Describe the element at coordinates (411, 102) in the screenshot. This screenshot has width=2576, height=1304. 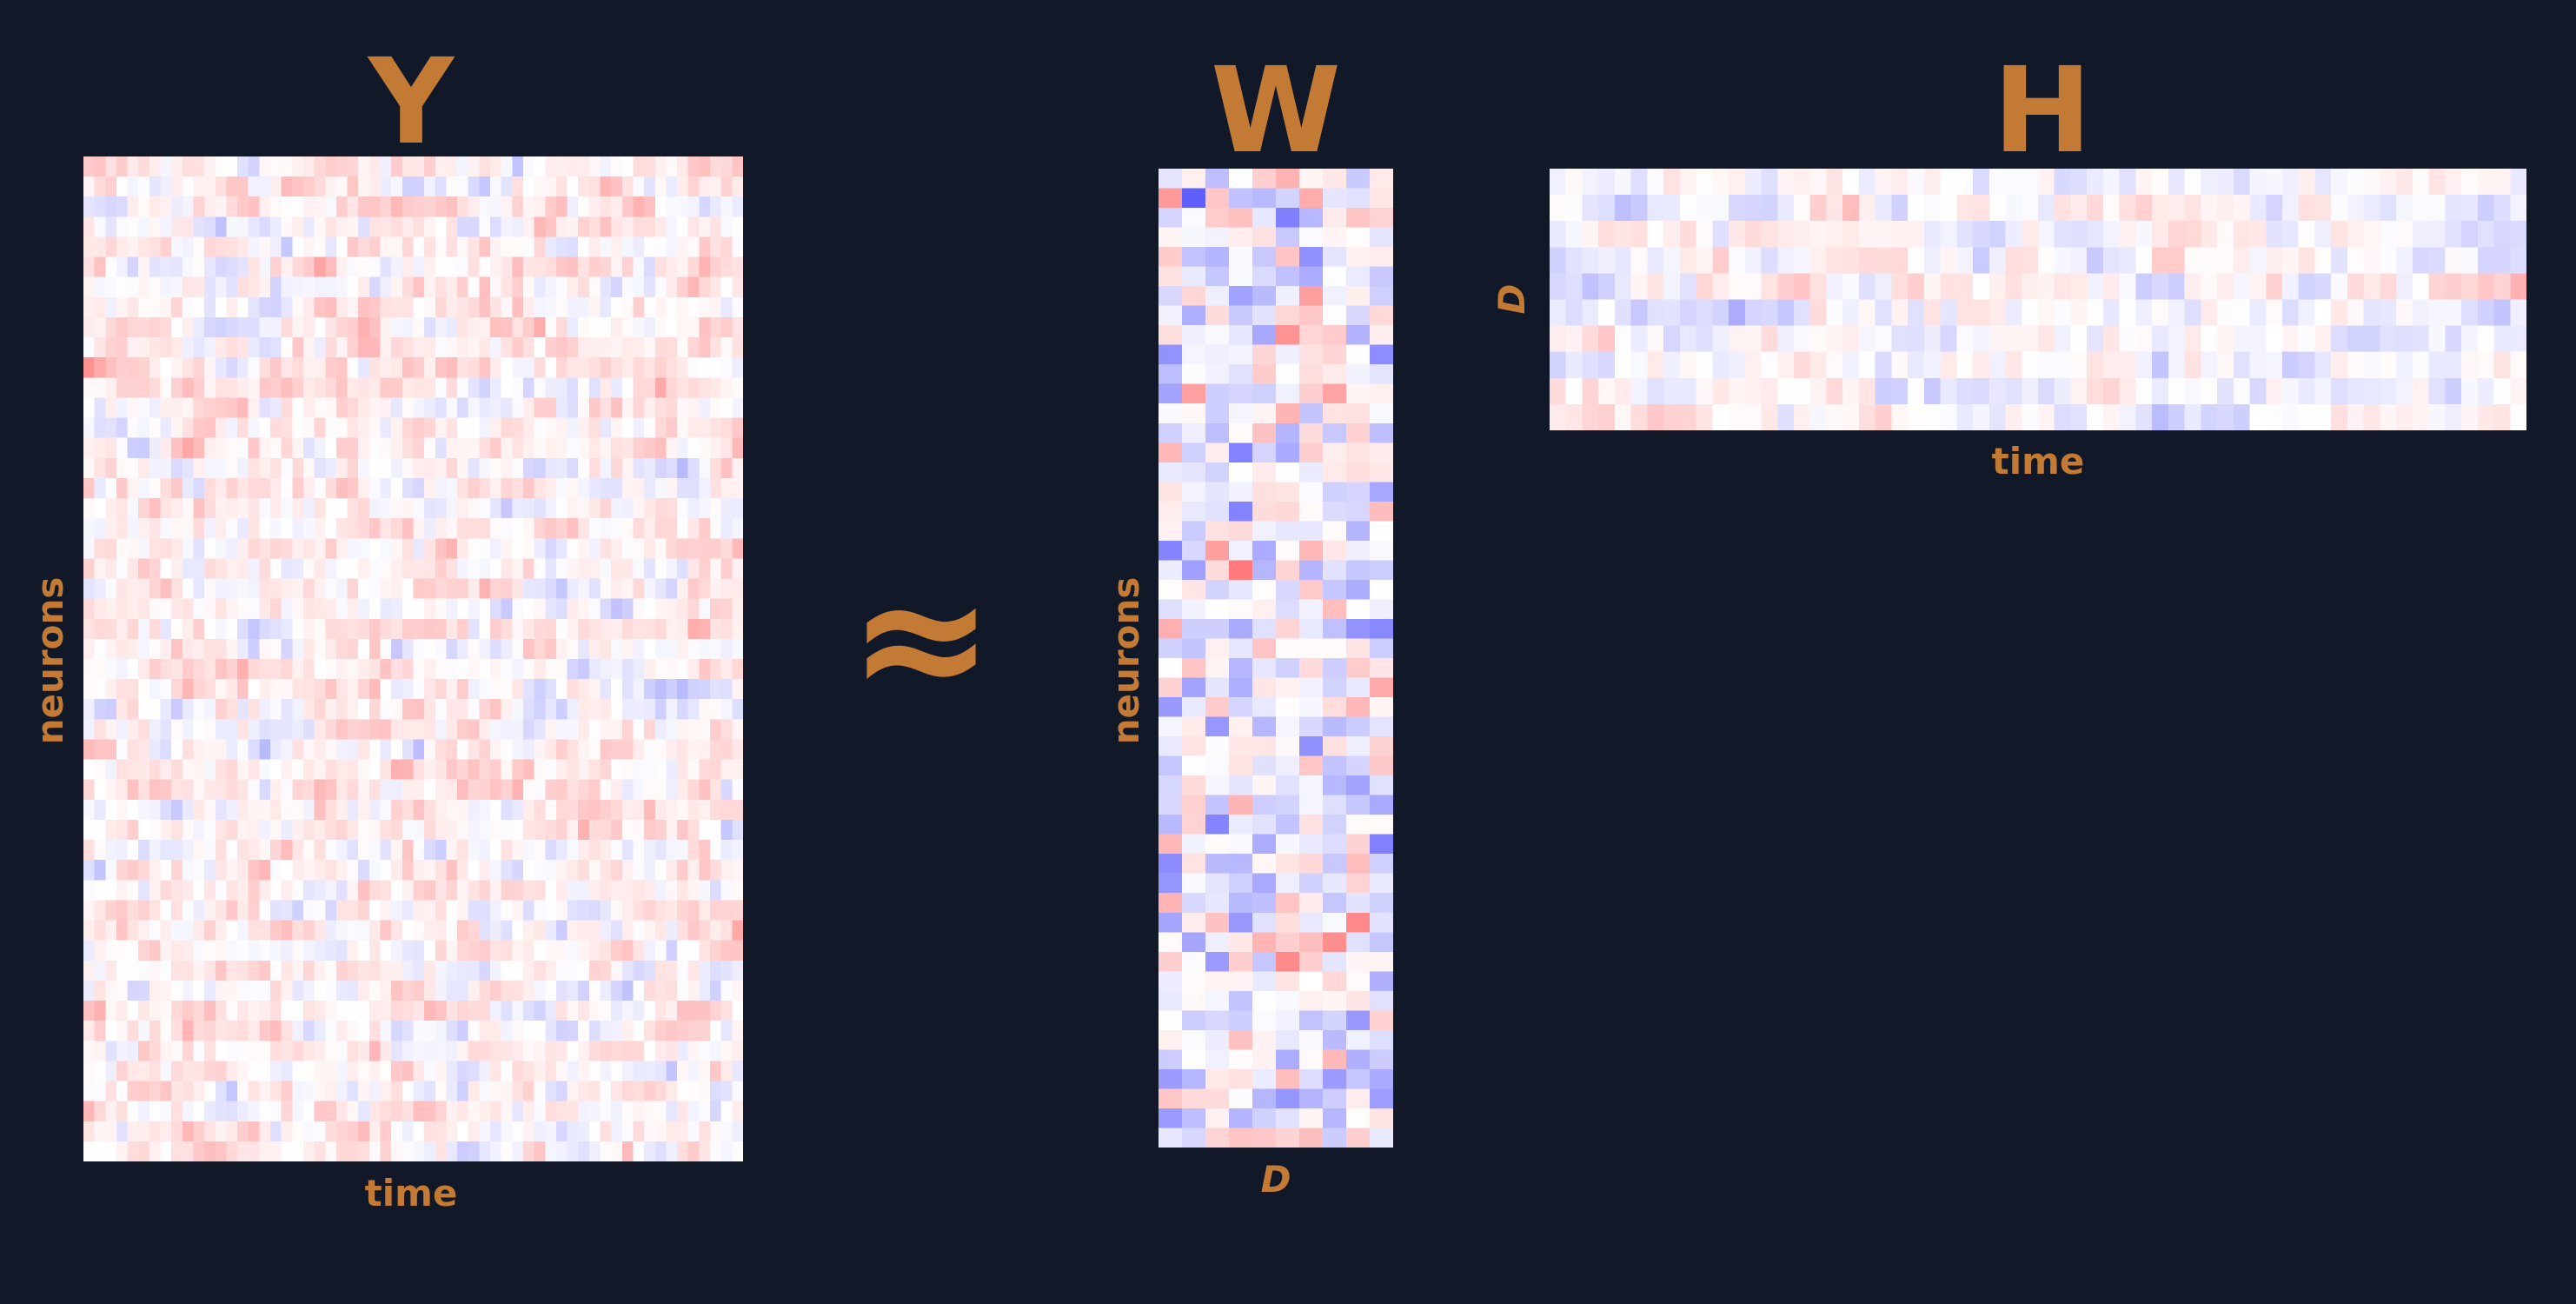
I see `matrix-y-title: Y` at that location.